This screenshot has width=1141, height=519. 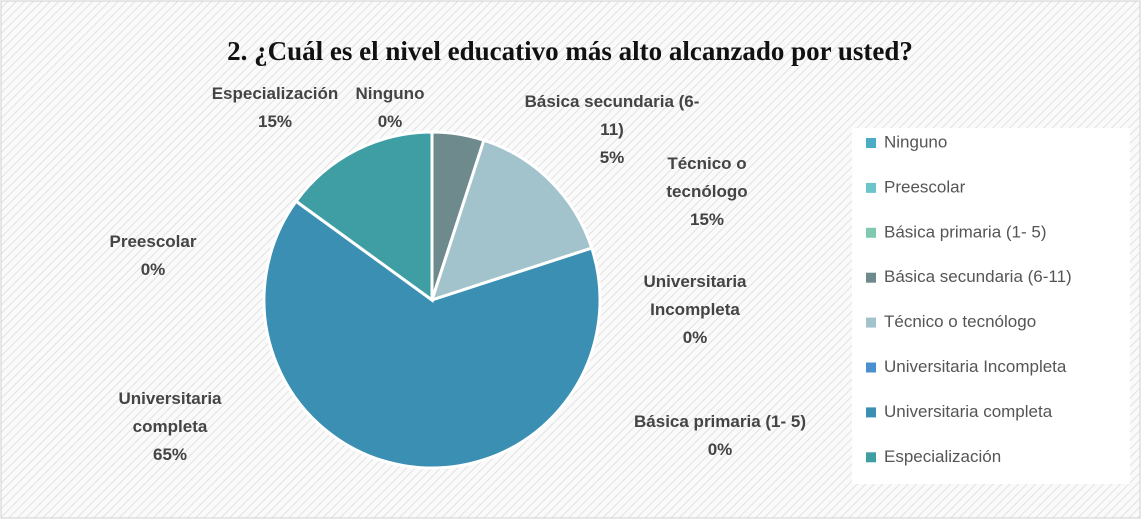 I want to click on data-label-name: Ninguno, so click(x=390, y=93).